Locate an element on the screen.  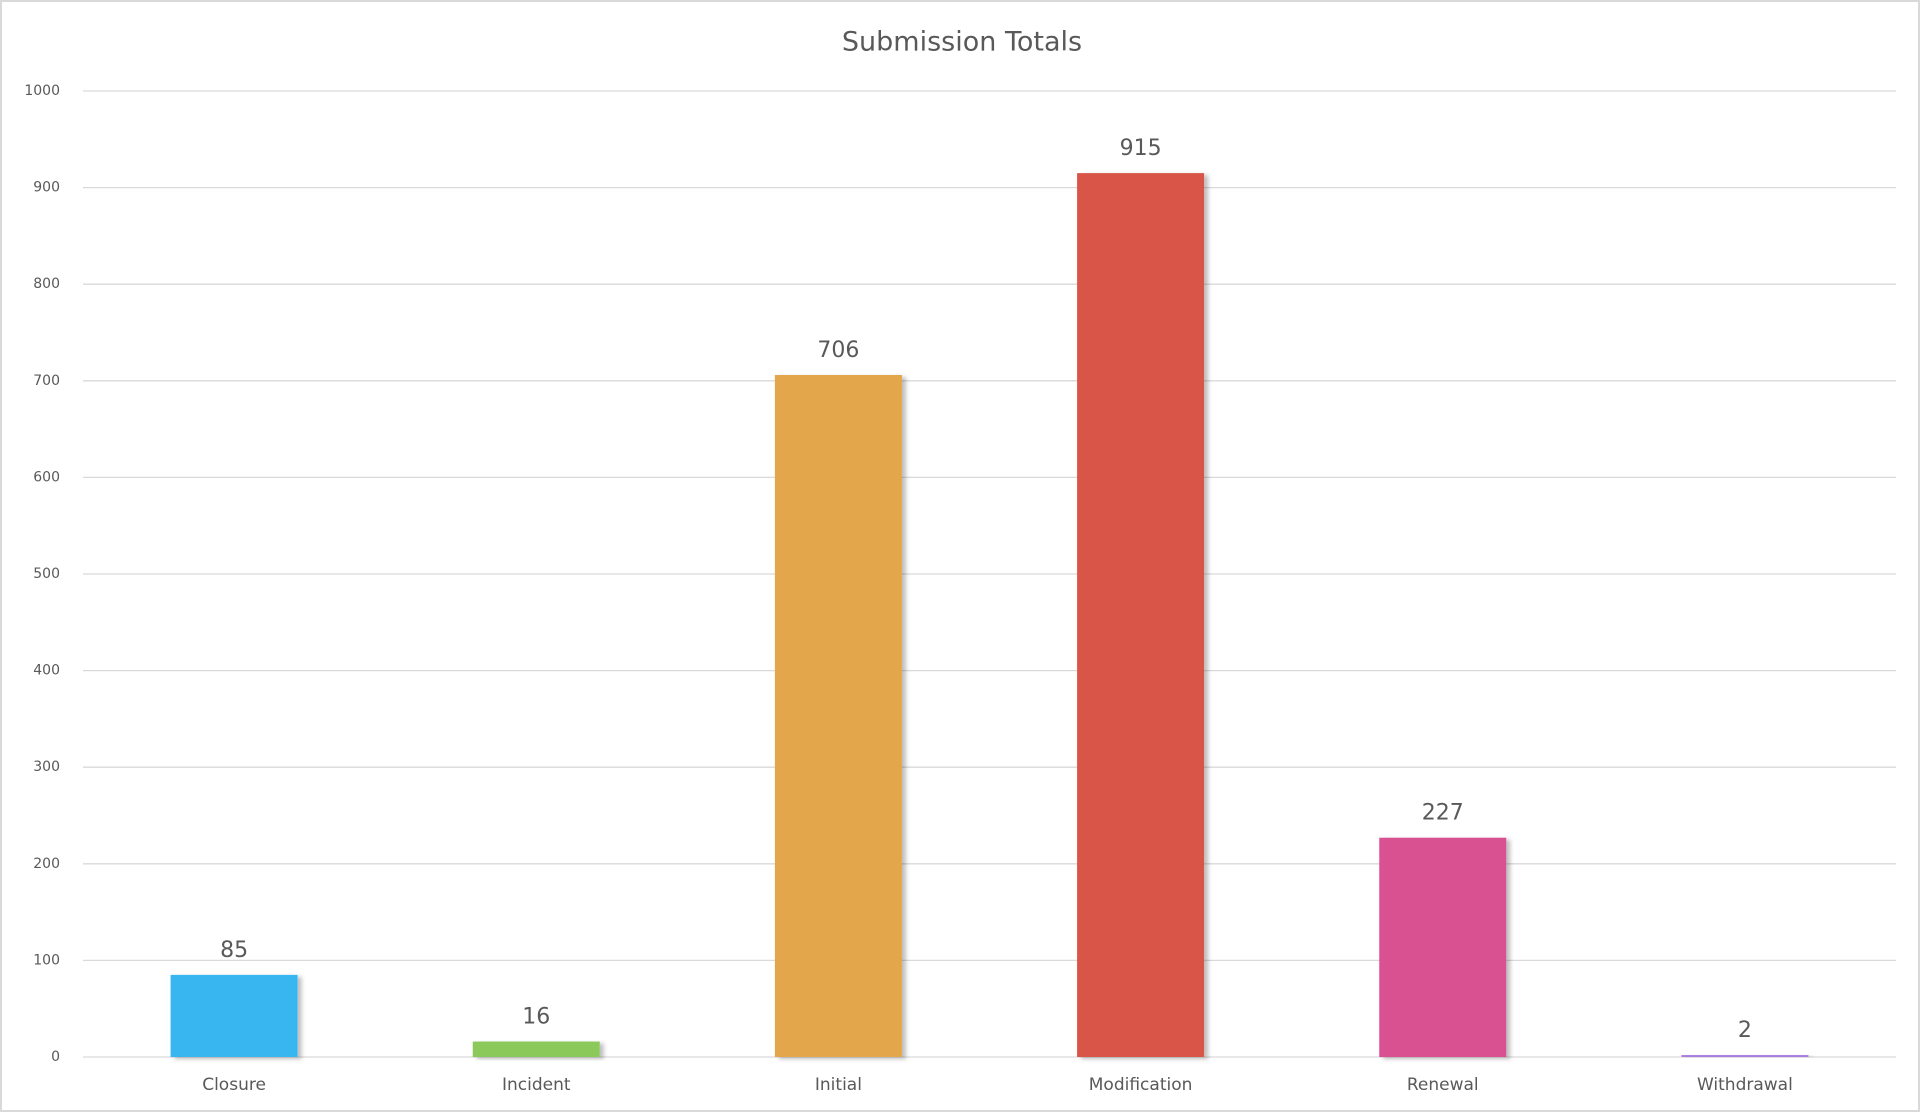
x-tick-label: Initial is located at coordinates (838, 1085).